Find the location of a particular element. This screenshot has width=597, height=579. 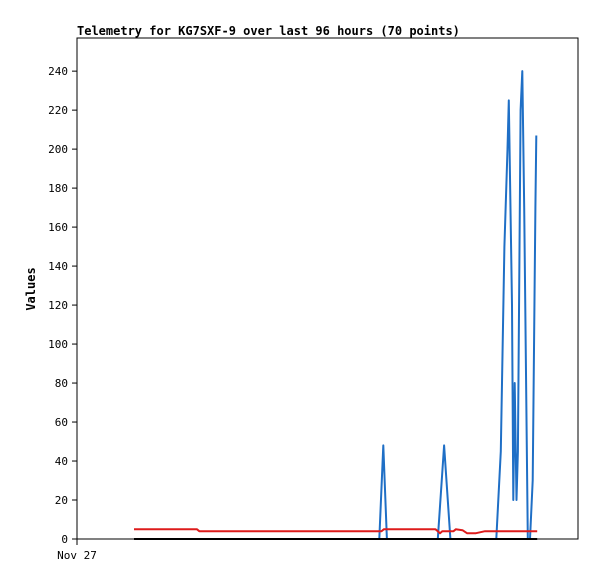

y-tick-label: 240 is located at coordinates (58, 71).